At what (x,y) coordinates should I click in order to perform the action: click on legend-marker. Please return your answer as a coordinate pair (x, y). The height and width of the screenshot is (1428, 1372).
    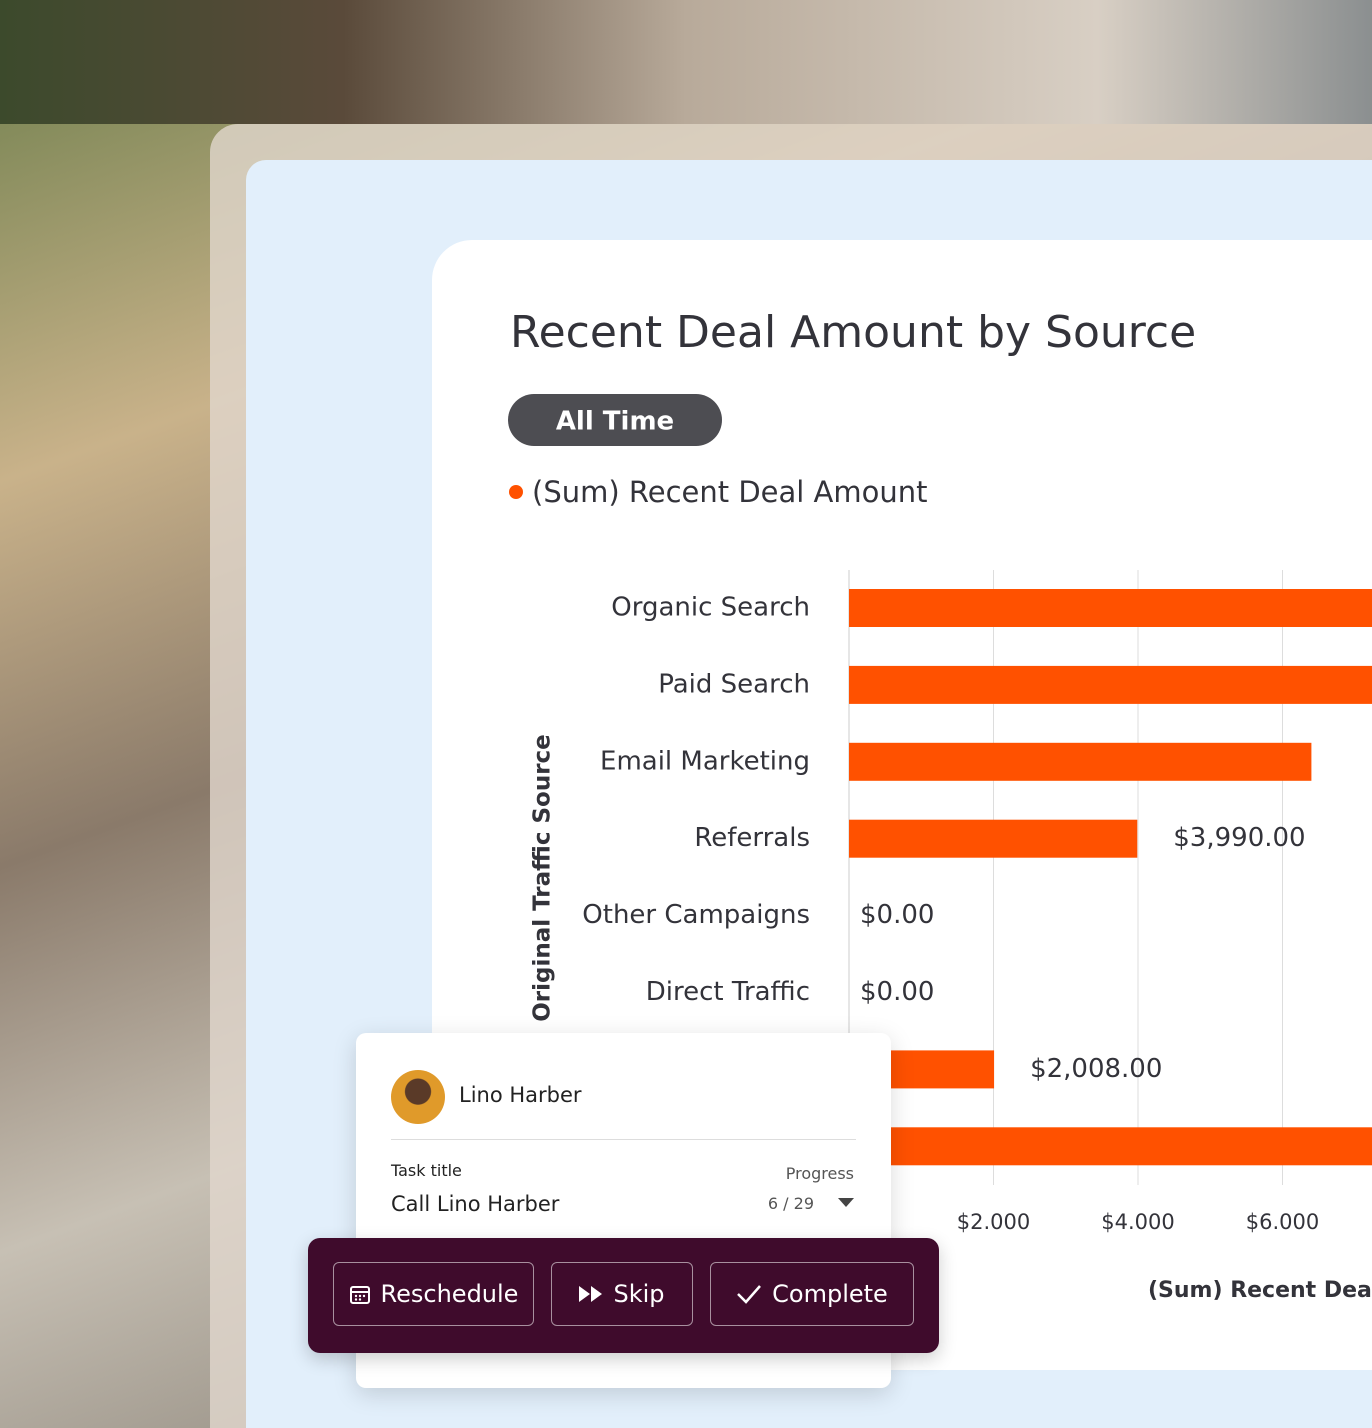
    Looking at the image, I should click on (516, 492).